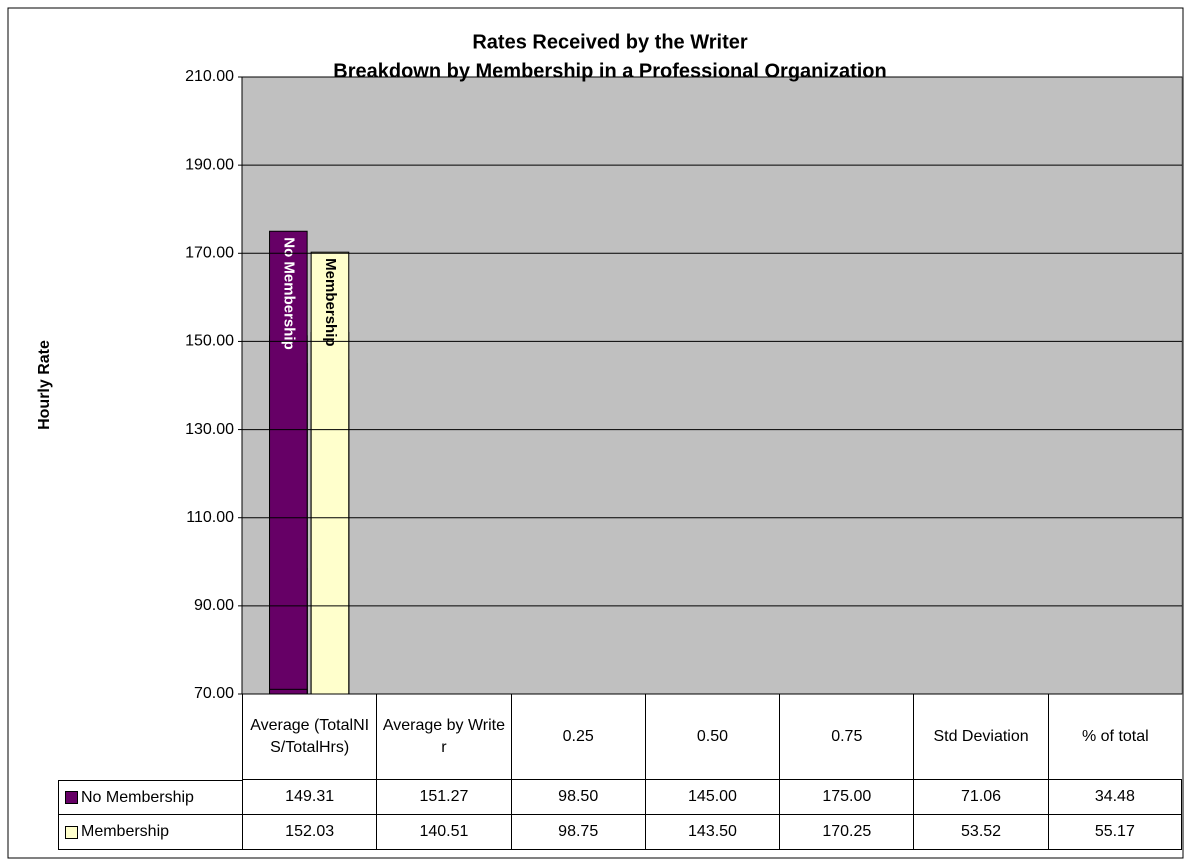 The height and width of the screenshot is (868, 1191). I want to click on y-axis-title: Hourly Rate, so click(44, 385).